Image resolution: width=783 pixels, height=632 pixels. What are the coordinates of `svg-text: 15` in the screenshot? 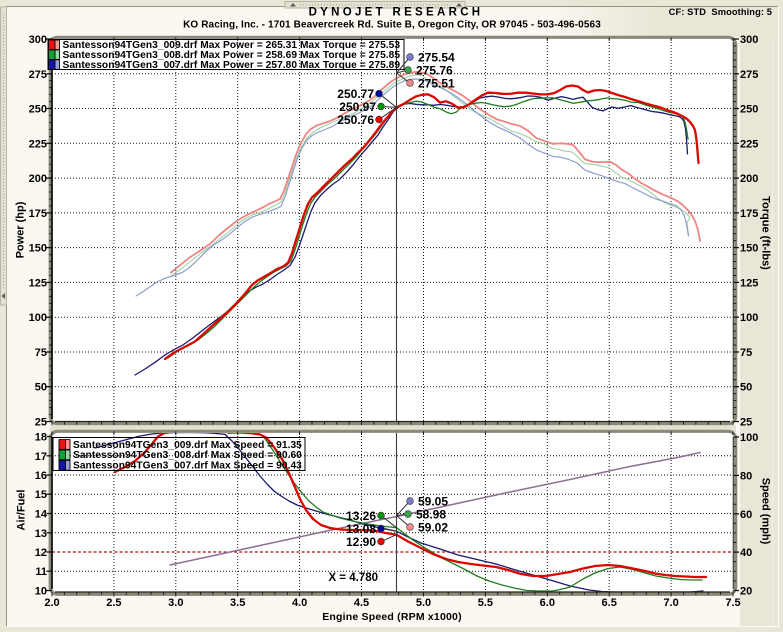 It's located at (41, 495).